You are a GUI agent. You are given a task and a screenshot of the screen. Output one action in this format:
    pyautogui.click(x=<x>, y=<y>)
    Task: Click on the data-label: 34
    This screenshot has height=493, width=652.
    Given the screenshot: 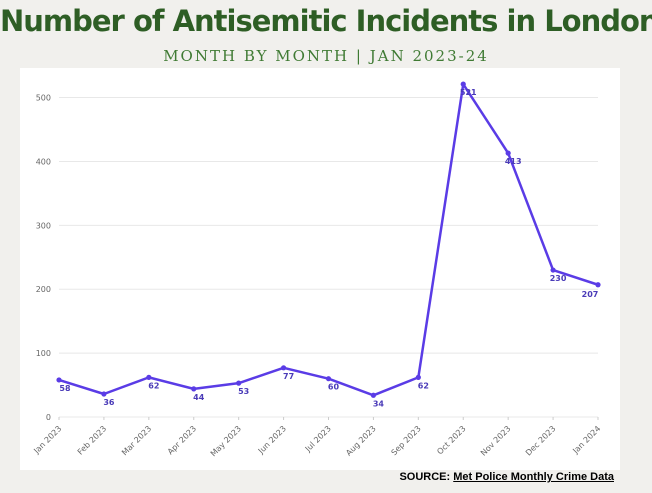 What is the action you would take?
    pyautogui.click(x=379, y=403)
    